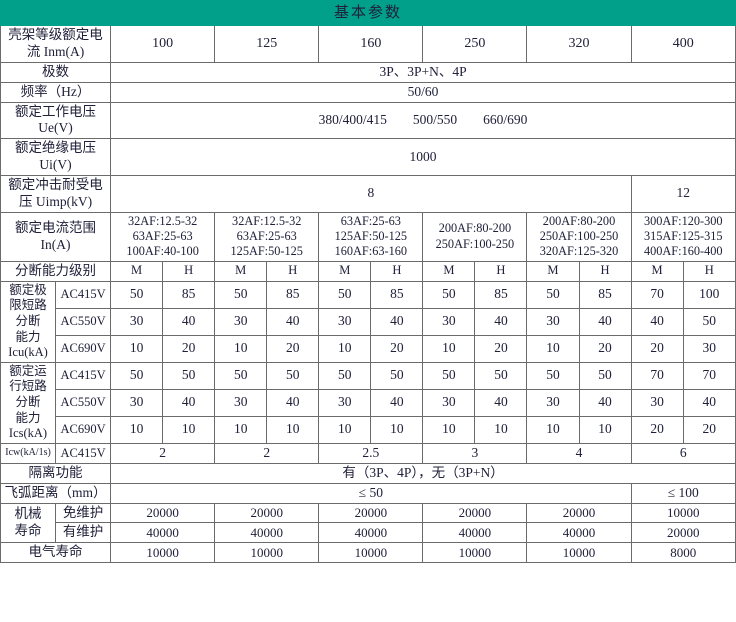 This screenshot has width=736, height=622. Describe the element at coordinates (56, 92) in the screenshot. I see `row-label-frequency: 频率（Hz）` at that location.